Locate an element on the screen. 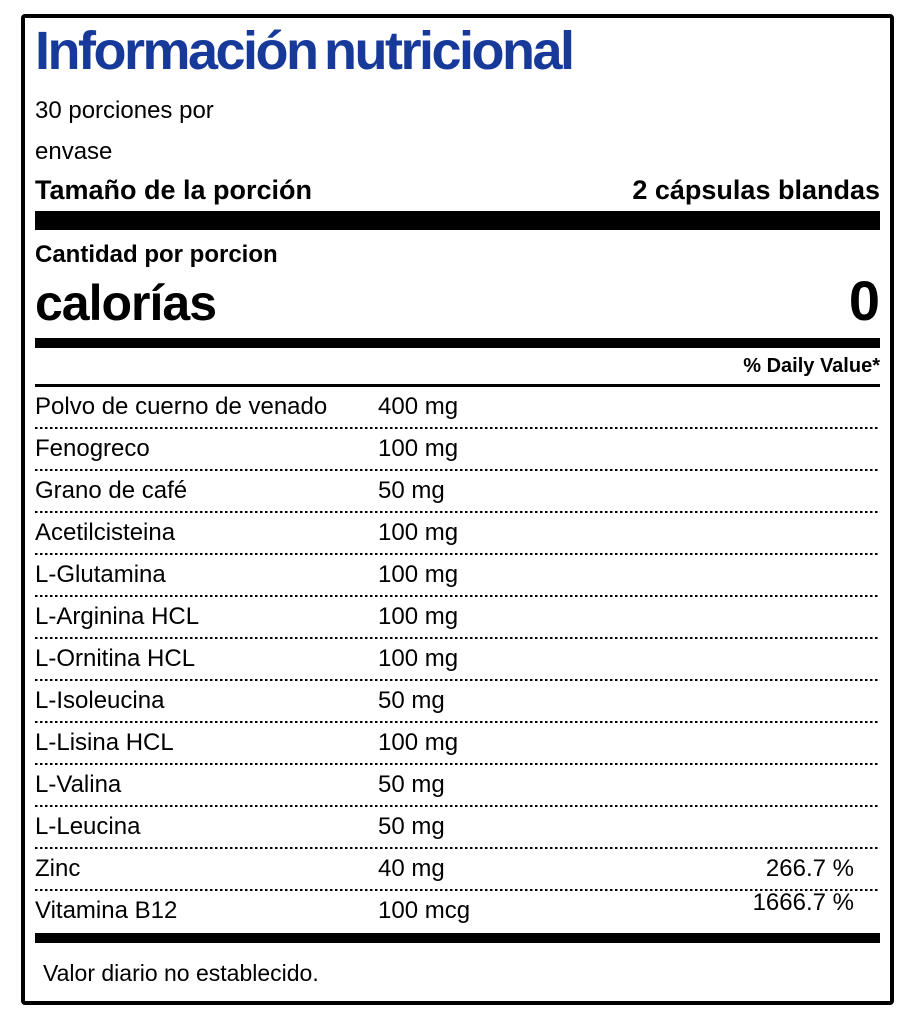 The image size is (918, 1023). nutrient-amount: 400 mg is located at coordinates (418, 406).